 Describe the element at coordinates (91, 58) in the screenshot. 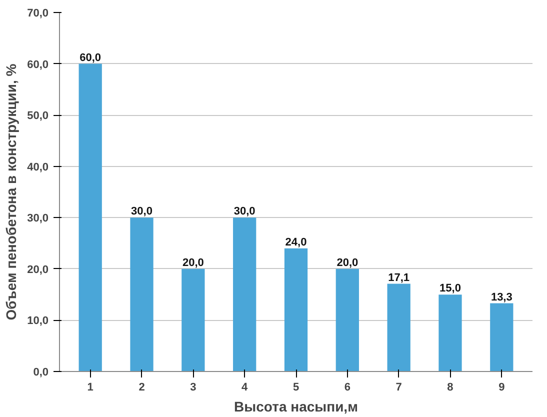

I see `data-label: 60,0` at that location.